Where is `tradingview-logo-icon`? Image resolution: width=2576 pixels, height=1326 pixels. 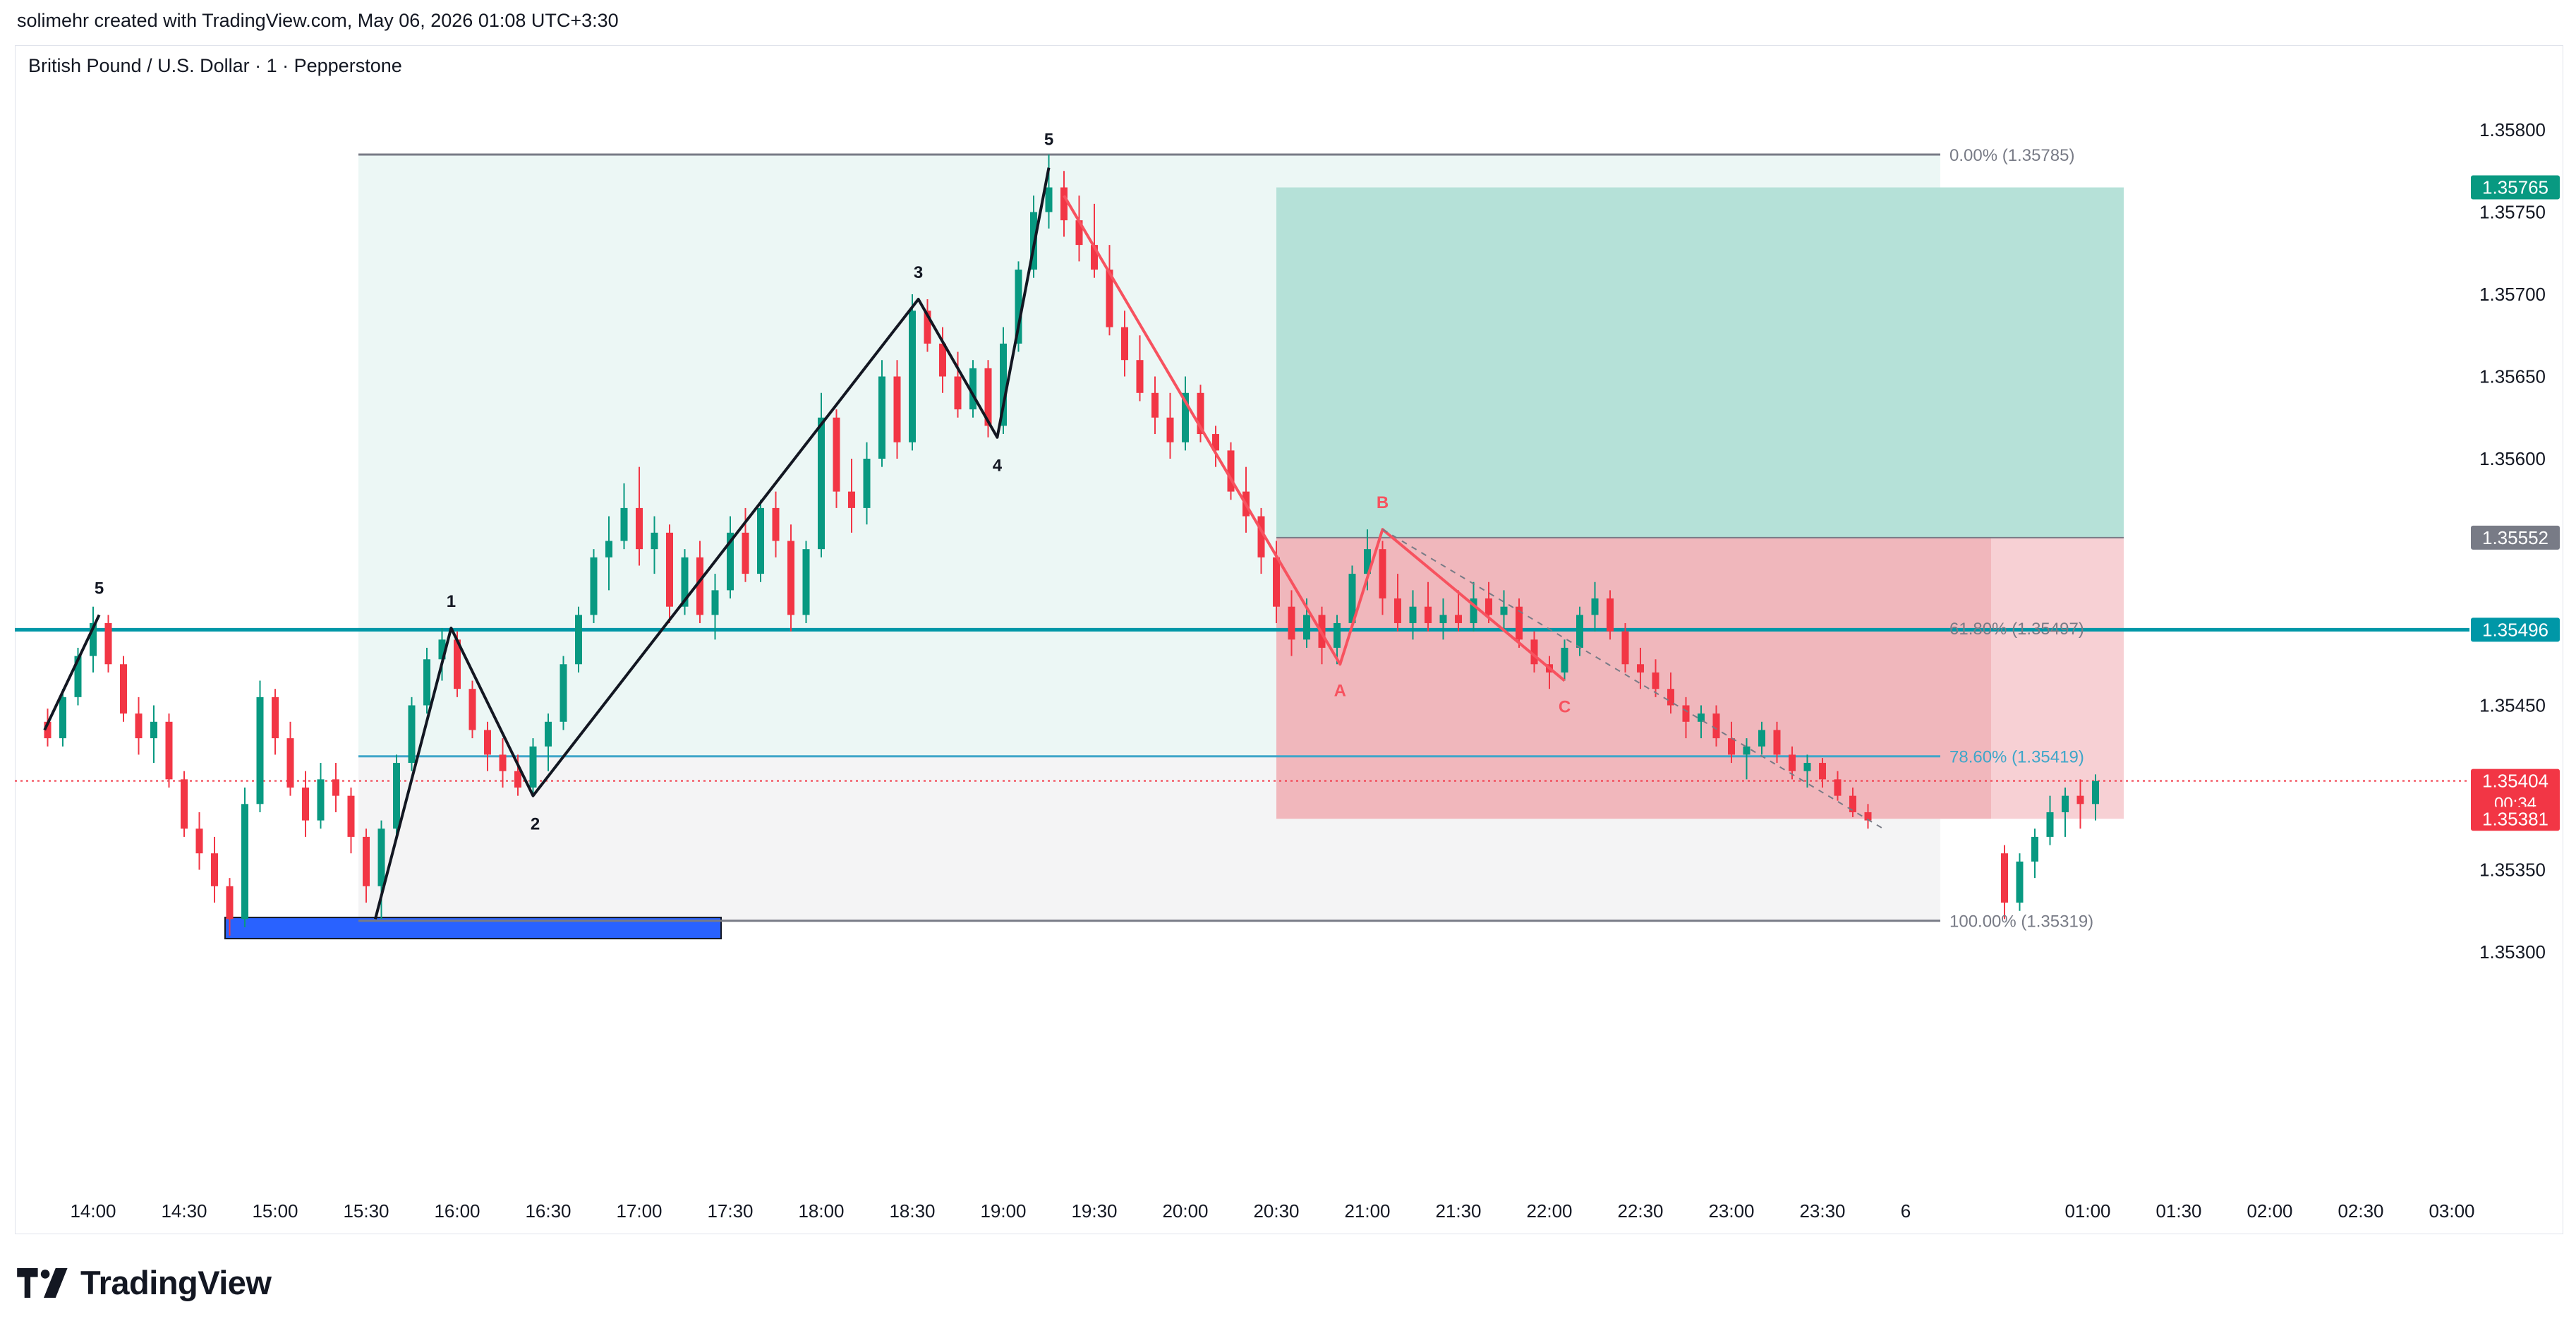
tradingview-logo-icon is located at coordinates (42, 1282).